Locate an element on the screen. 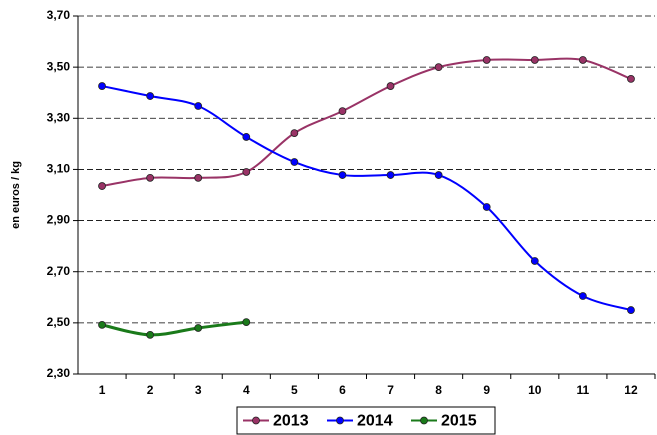 The image size is (657, 435). x-tick-label: 9 is located at coordinates (486, 390).